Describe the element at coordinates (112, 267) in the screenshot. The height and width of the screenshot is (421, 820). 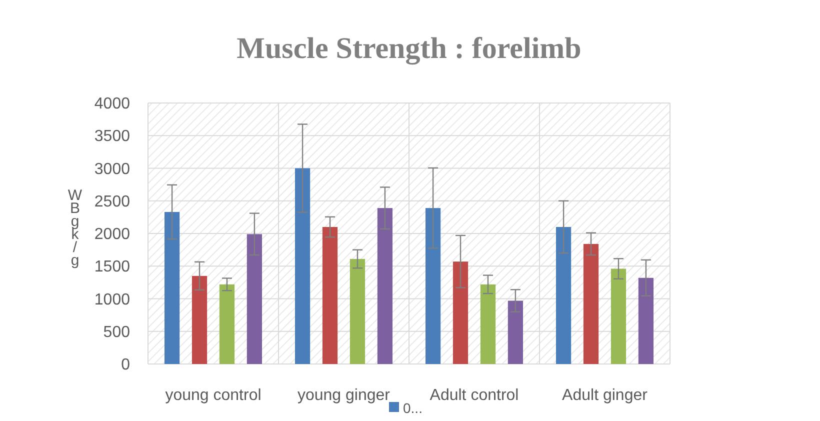
I see `y-tick-label: 1500` at that location.